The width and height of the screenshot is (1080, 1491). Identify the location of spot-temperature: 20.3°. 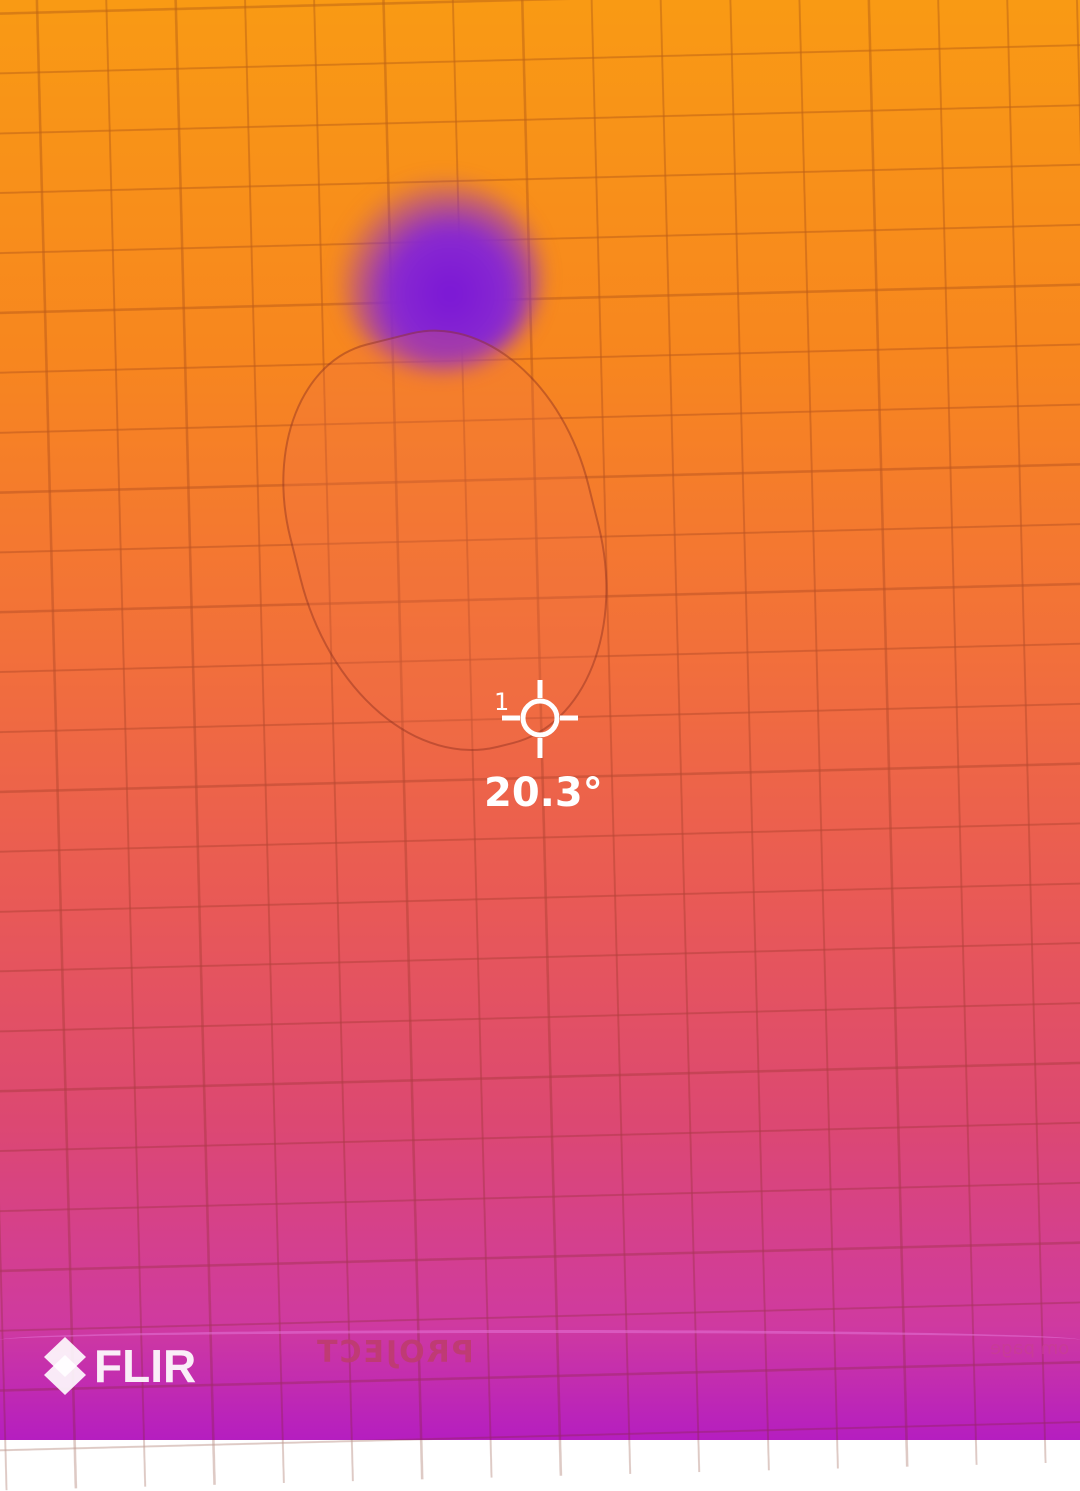
(543, 793).